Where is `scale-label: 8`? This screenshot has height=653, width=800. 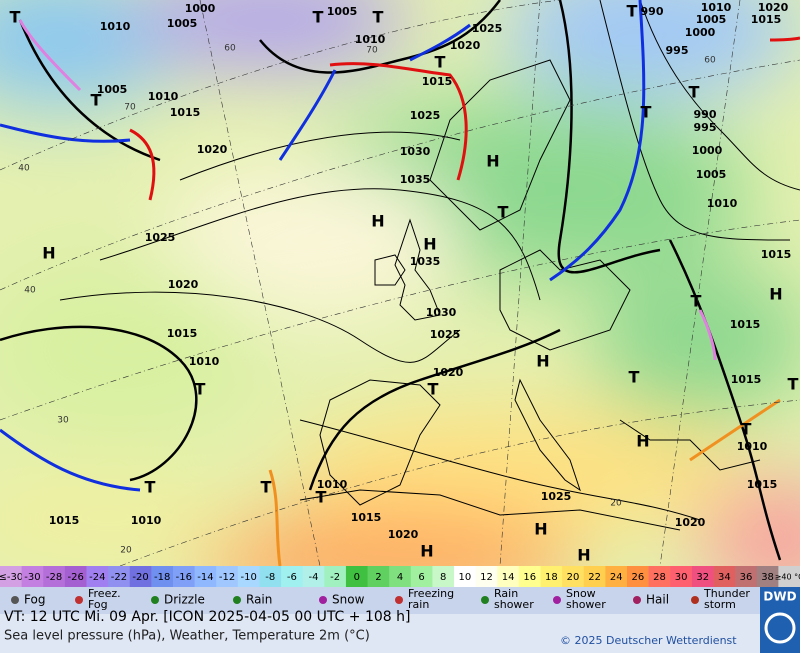
scale-label: 8 is located at coordinates (443, 577).